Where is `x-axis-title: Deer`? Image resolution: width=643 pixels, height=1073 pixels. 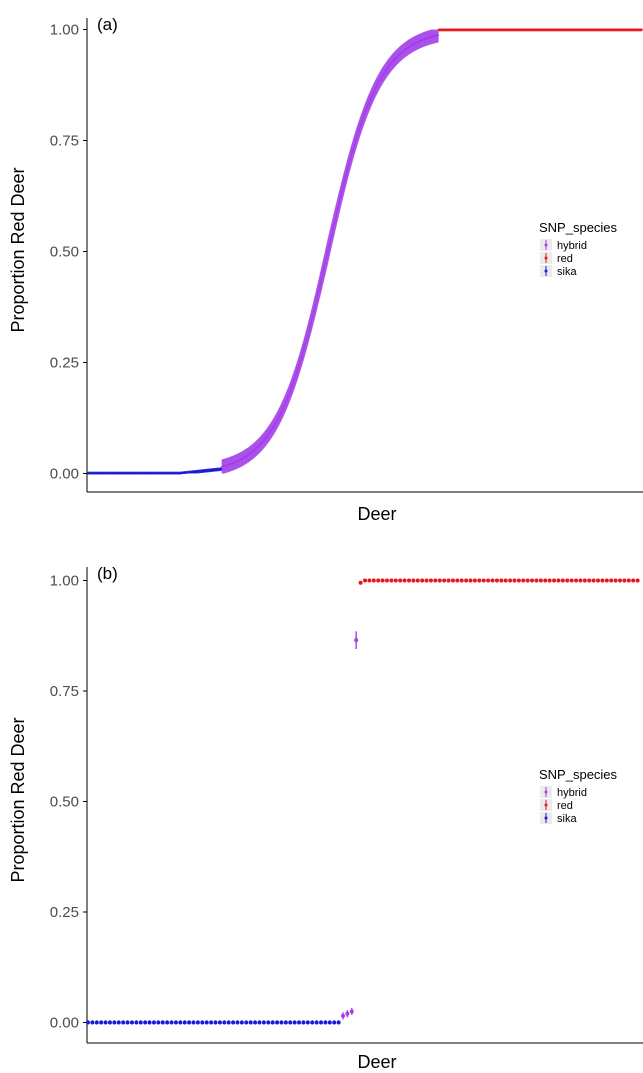
x-axis-title: Deer is located at coordinates (376, 1062).